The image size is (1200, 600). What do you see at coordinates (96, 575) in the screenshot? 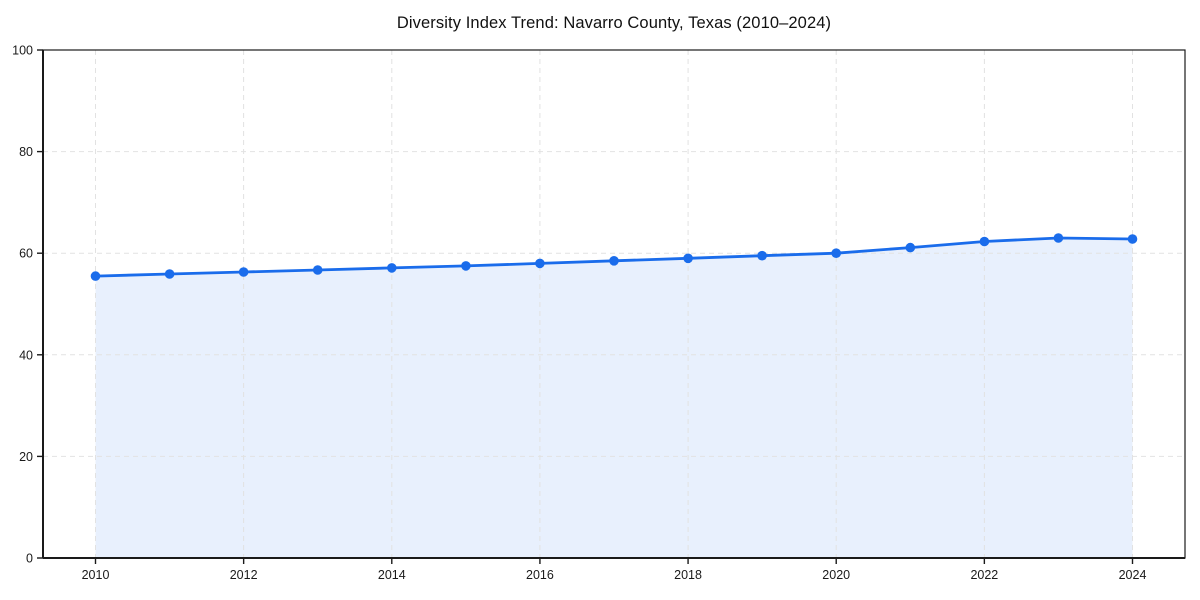
I see `x-tick-label: 2010` at bounding box center [96, 575].